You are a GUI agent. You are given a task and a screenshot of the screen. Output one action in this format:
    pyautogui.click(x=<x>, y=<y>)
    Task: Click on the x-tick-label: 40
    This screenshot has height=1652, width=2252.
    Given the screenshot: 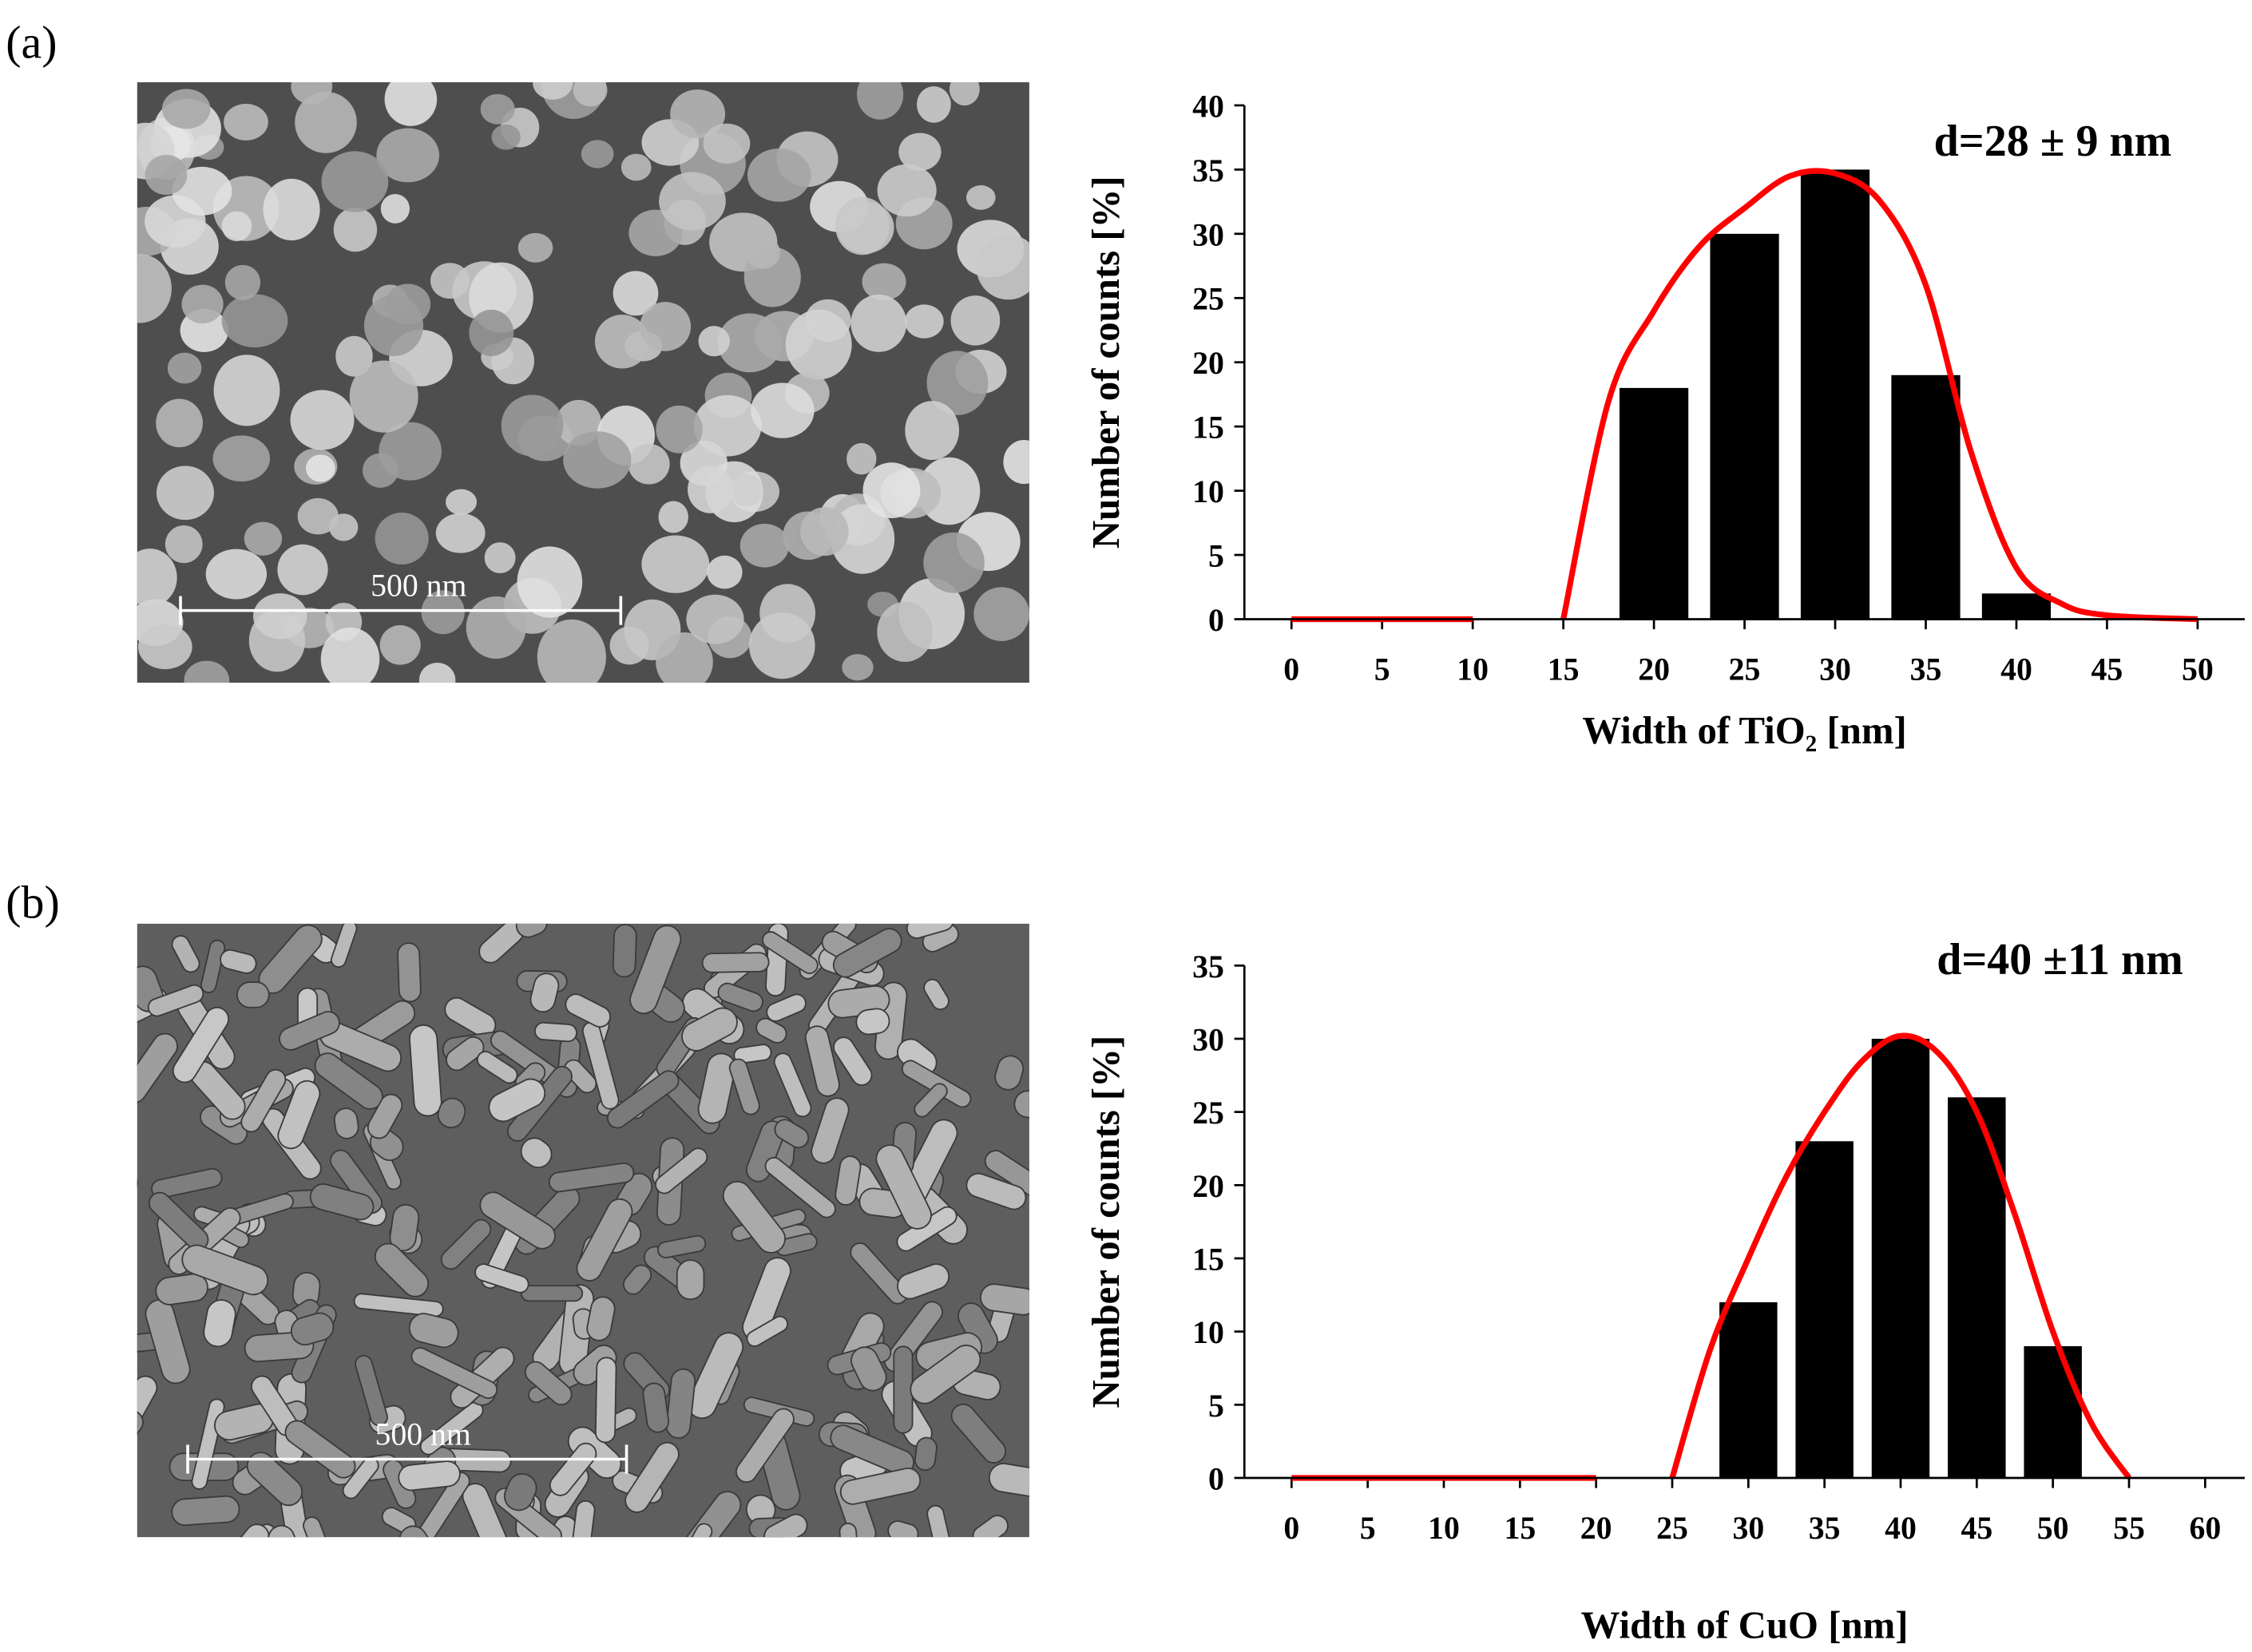 What is the action you would take?
    pyautogui.click(x=1901, y=1528)
    